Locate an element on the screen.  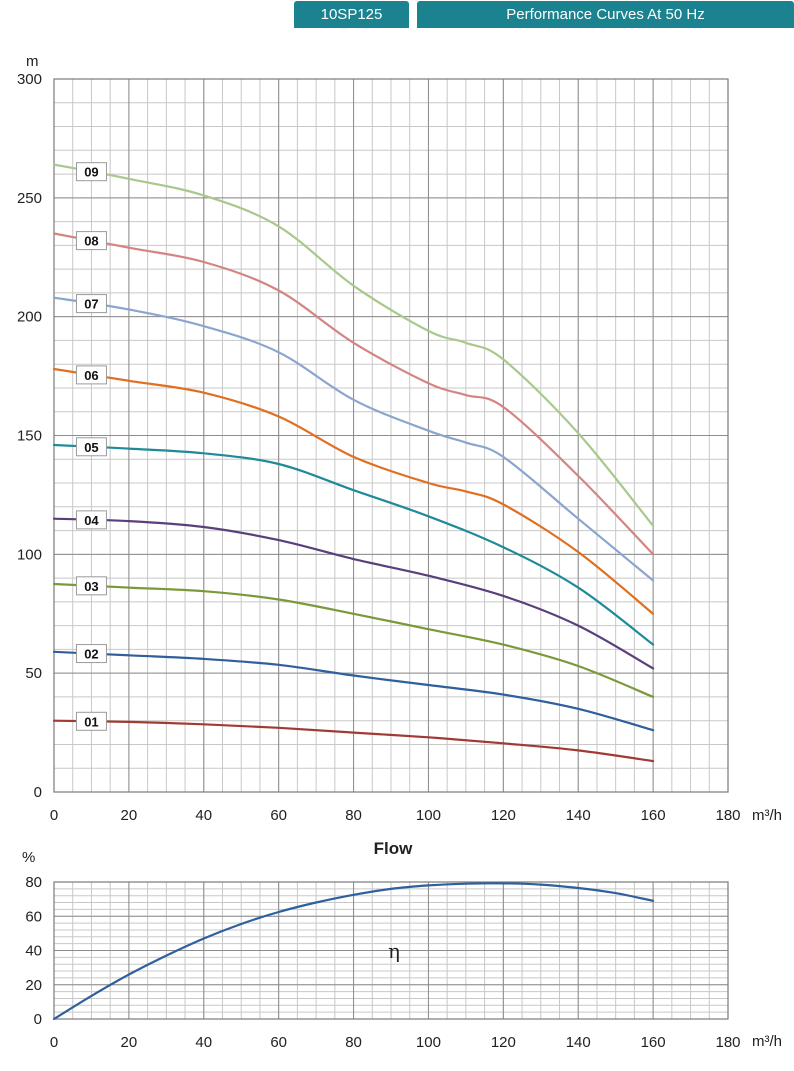
curve-label-text: 01 is located at coordinates (91, 721).